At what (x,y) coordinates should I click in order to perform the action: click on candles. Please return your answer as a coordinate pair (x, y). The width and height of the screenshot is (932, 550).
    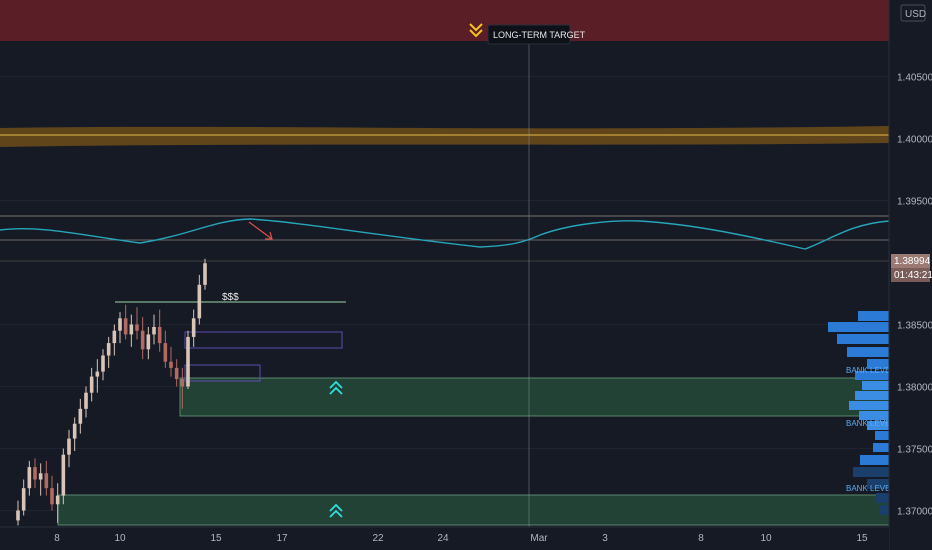
    Looking at the image, I should click on (111, 392).